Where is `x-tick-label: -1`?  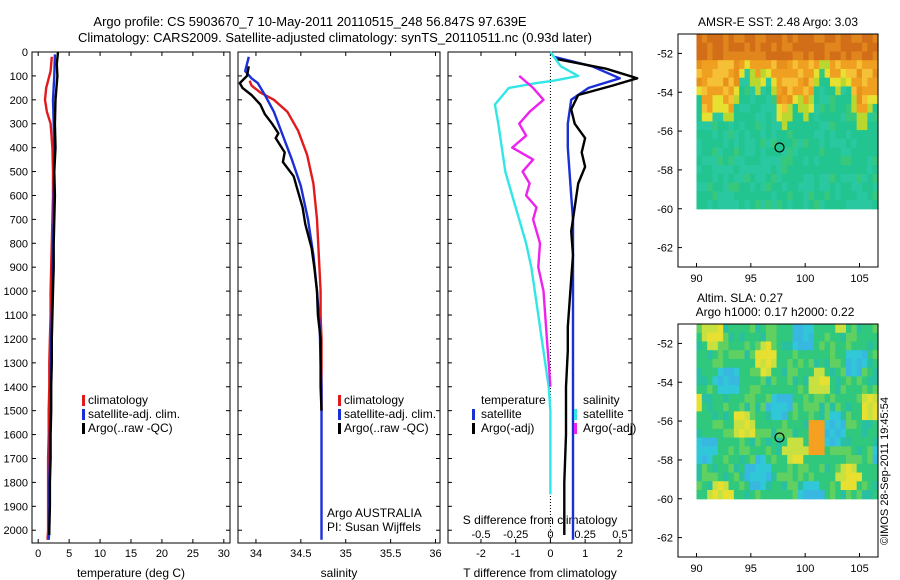 x-tick-label: -1 is located at coordinates (516, 554).